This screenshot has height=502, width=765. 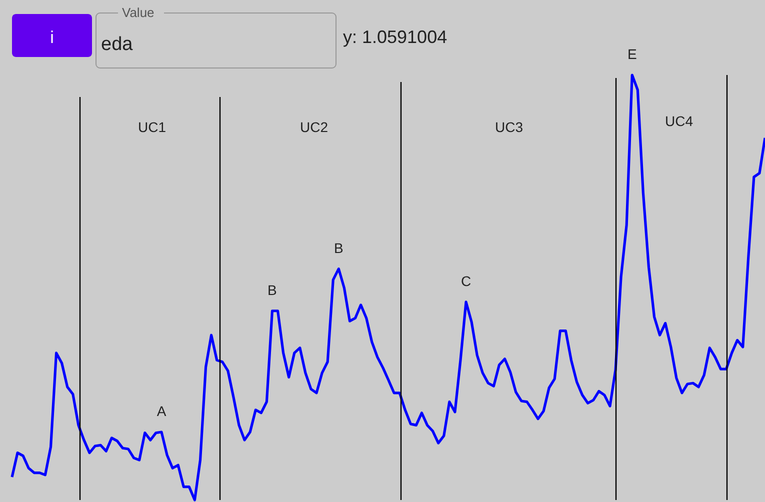 What do you see at coordinates (679, 121) in the screenshot?
I see `annotation: UC4` at bounding box center [679, 121].